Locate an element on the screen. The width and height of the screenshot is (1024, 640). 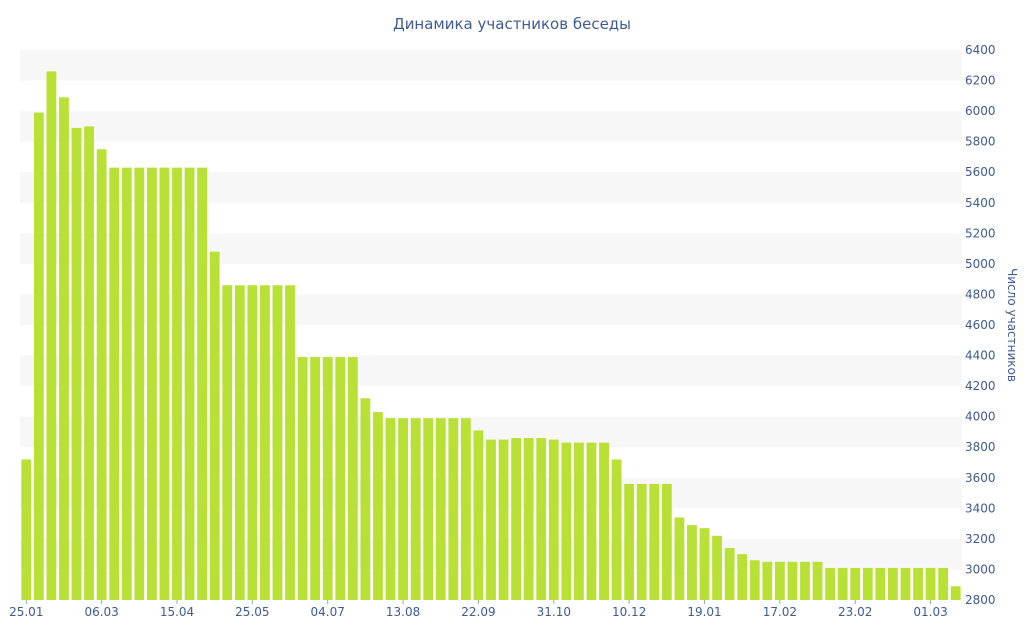
x-tick-label: 01.03 is located at coordinates (930, 612).